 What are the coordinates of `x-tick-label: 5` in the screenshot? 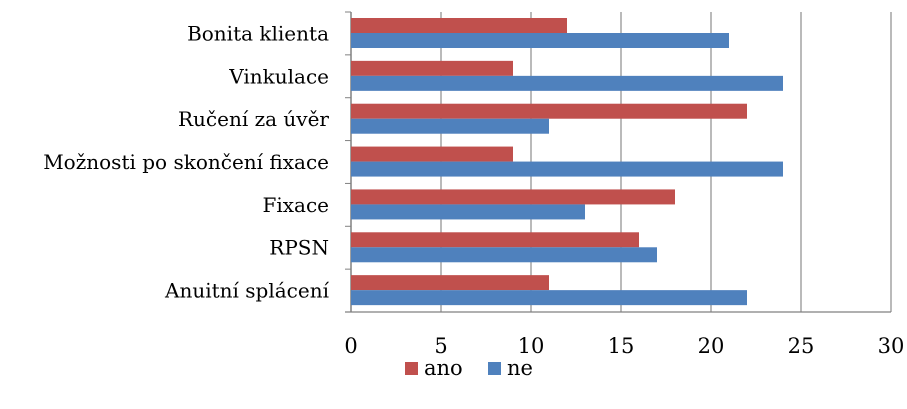 It's located at (440, 346).